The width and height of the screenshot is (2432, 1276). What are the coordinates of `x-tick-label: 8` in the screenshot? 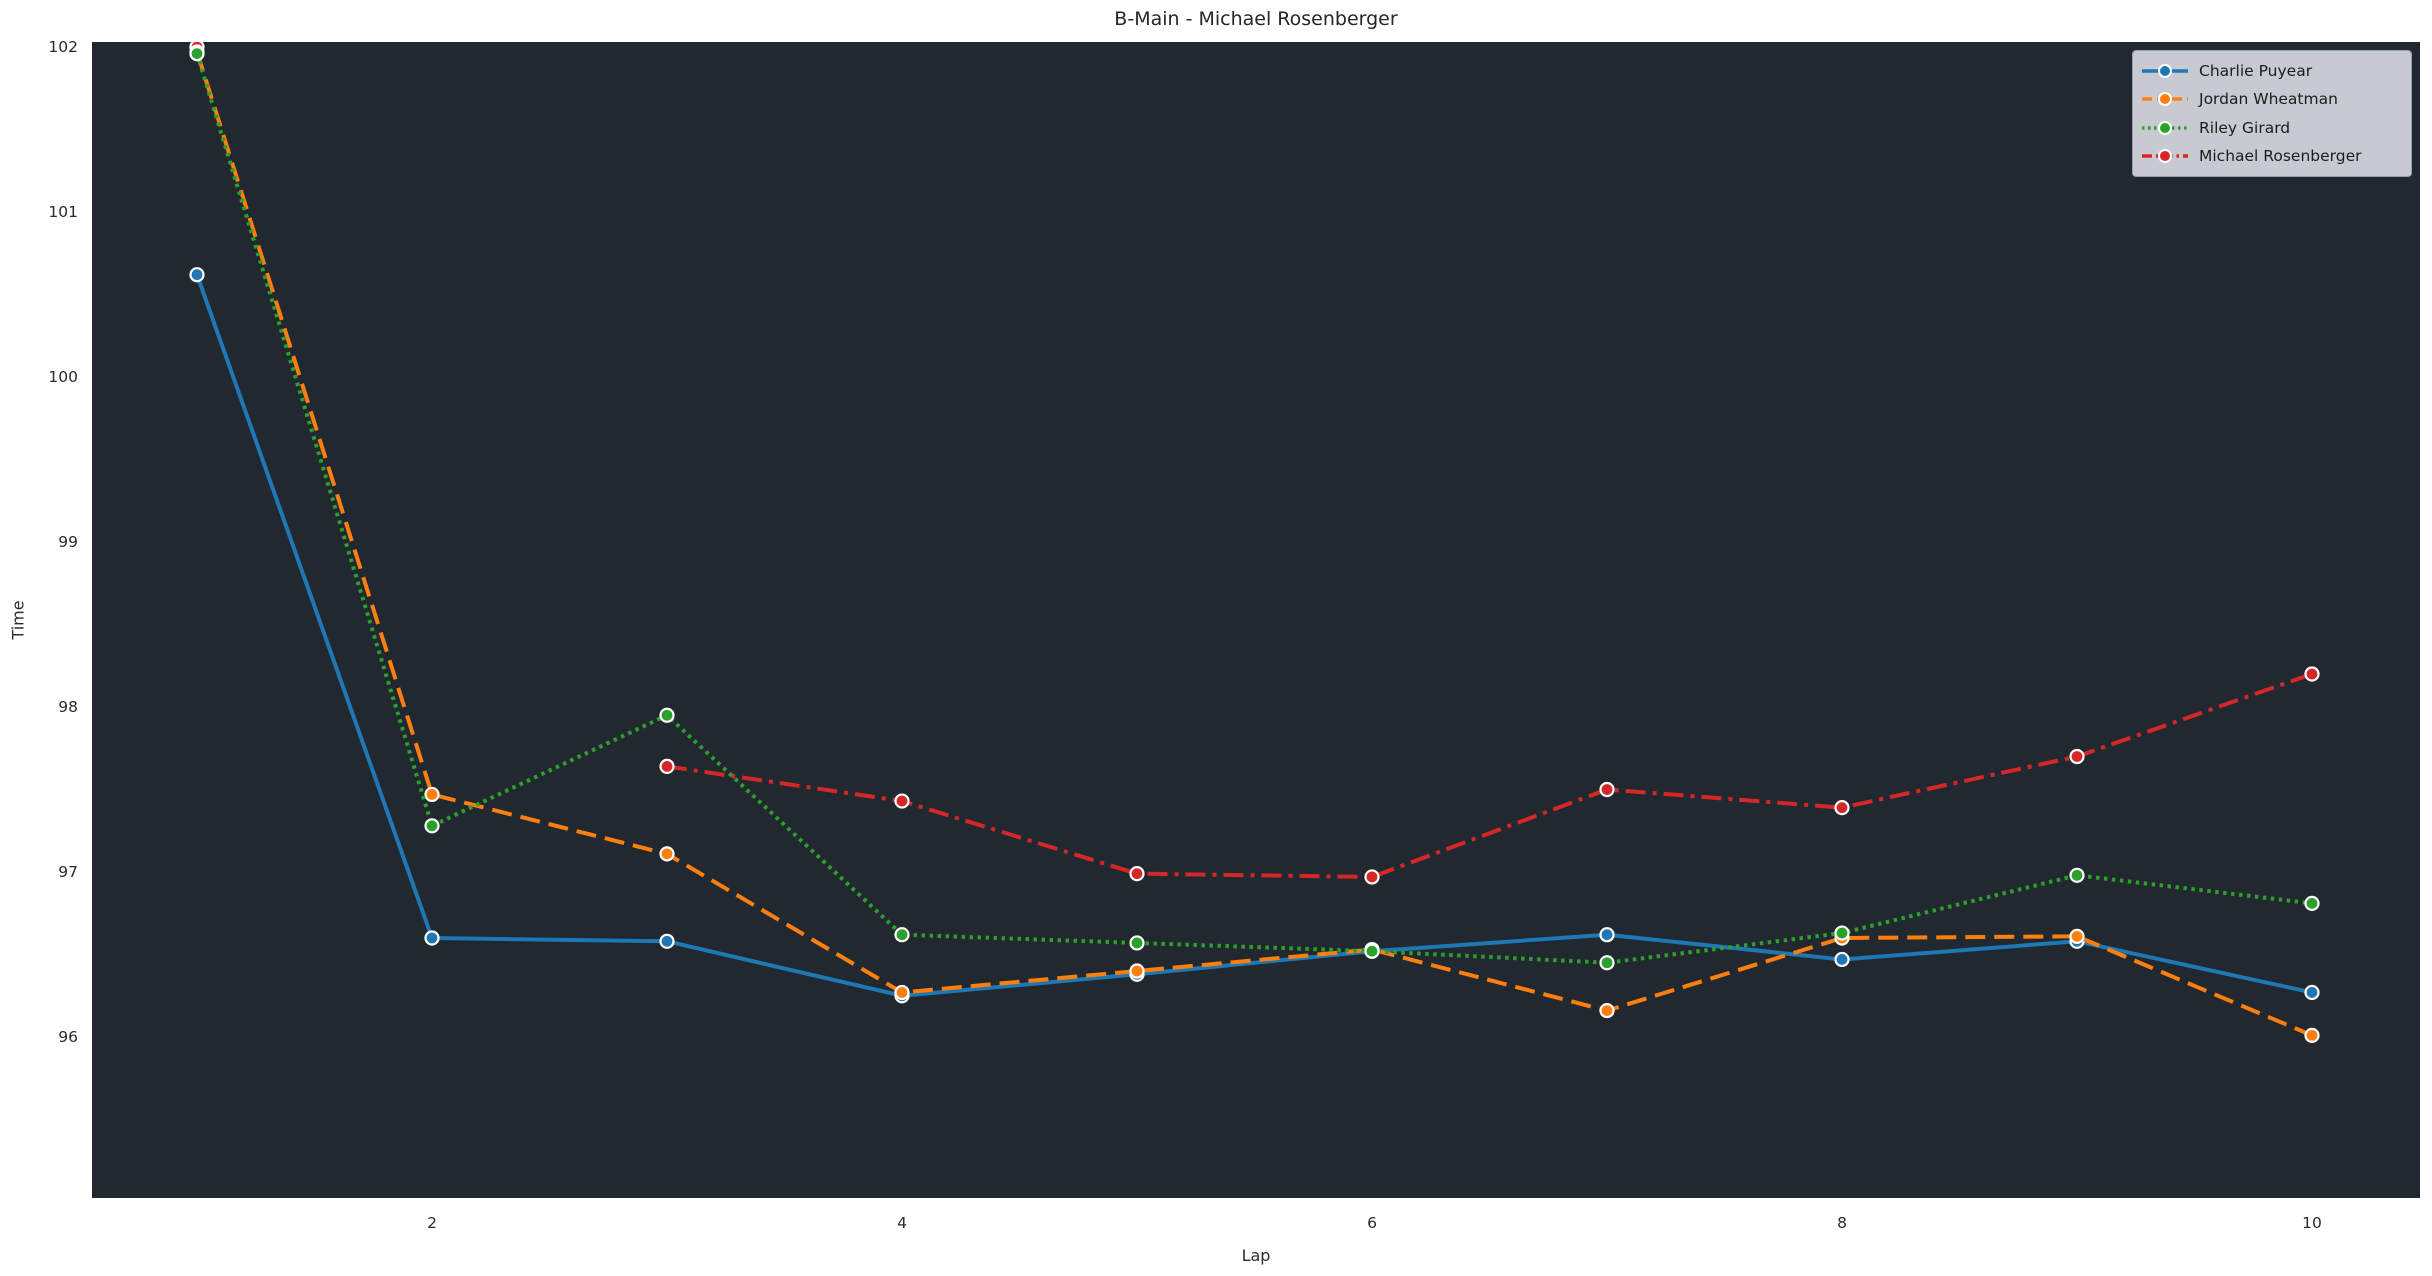 It's located at (1842, 1223).